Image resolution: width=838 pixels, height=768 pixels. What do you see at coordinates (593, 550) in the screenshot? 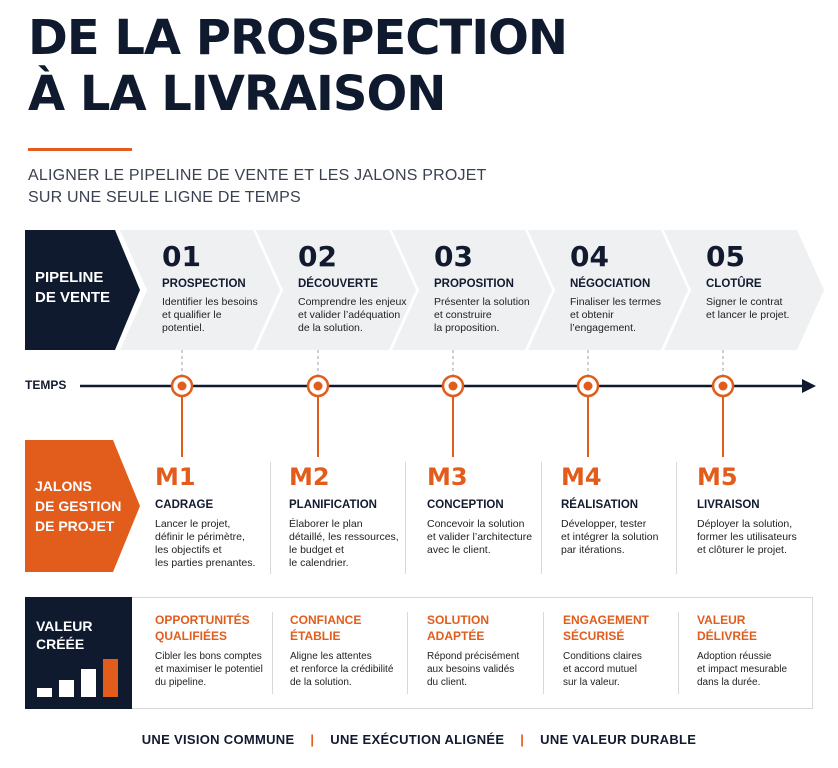
I see `milestone-desc-line: par itérations.` at bounding box center [593, 550].